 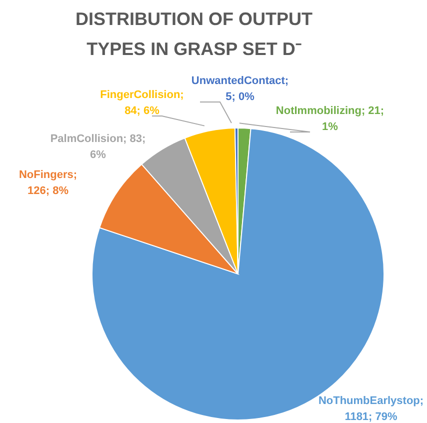 What do you see at coordinates (48, 183) in the screenshot?
I see `slice-label: NoFingers; 126; 8%` at bounding box center [48, 183].